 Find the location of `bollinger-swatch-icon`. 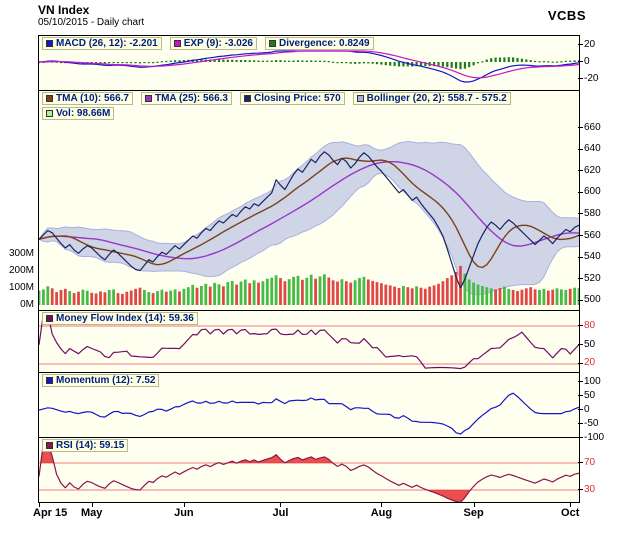

bollinger-swatch-icon is located at coordinates (360, 98).